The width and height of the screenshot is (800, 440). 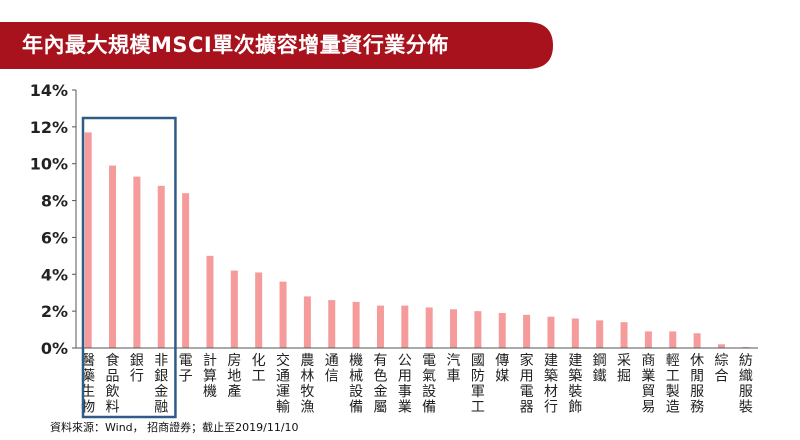 I want to click on title-banner: 年內最大規模MSCI單次擴容增量資行業分佈, so click(x=276, y=45).